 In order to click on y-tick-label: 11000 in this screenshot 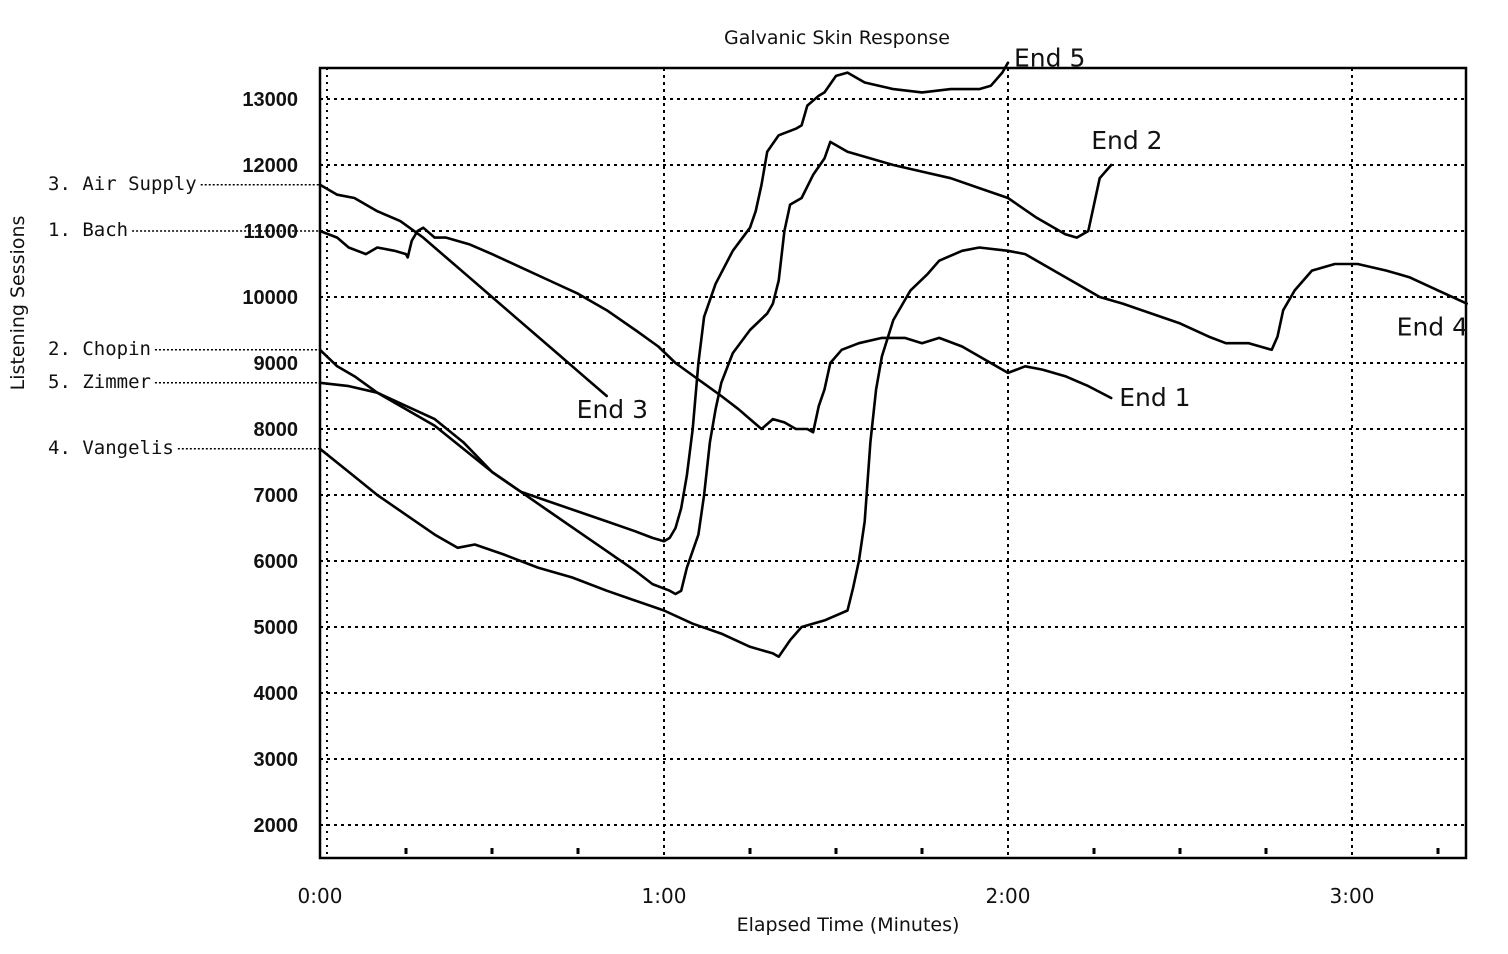, I will do `click(270, 232)`.